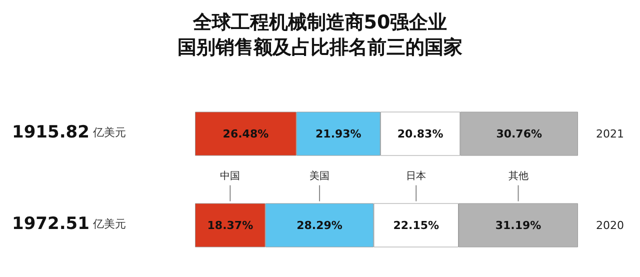  What do you see at coordinates (610, 133) in the screenshot?
I see `y-tick-label: 2021` at bounding box center [610, 133].